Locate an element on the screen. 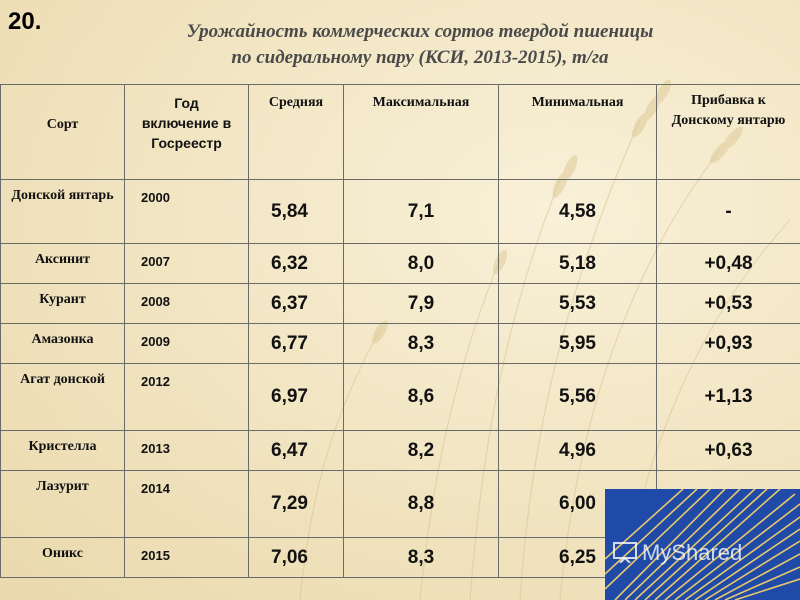 The width and height of the screenshot is (800, 600). cell-sort: Аксинит is located at coordinates (62, 263).